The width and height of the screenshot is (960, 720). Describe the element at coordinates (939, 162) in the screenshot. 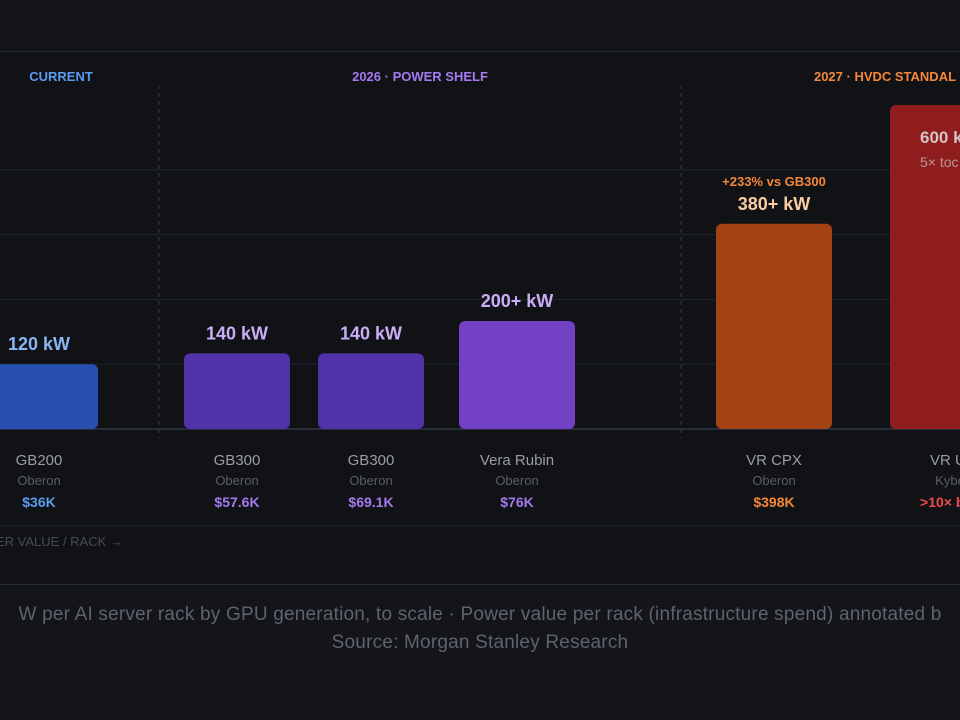

I see `bar-sublabel: 5× toc` at that location.